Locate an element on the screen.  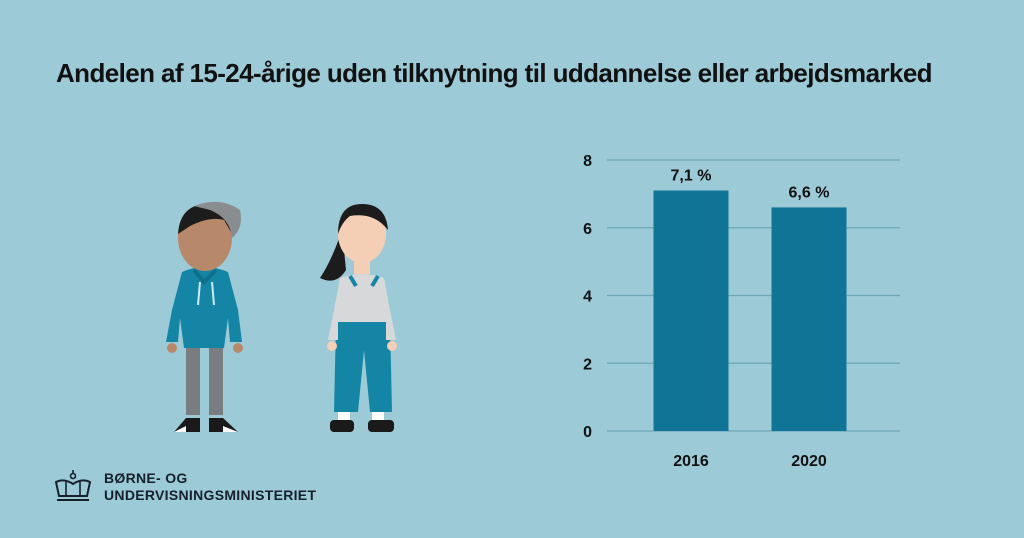
crown-icon is located at coordinates (73, 485).